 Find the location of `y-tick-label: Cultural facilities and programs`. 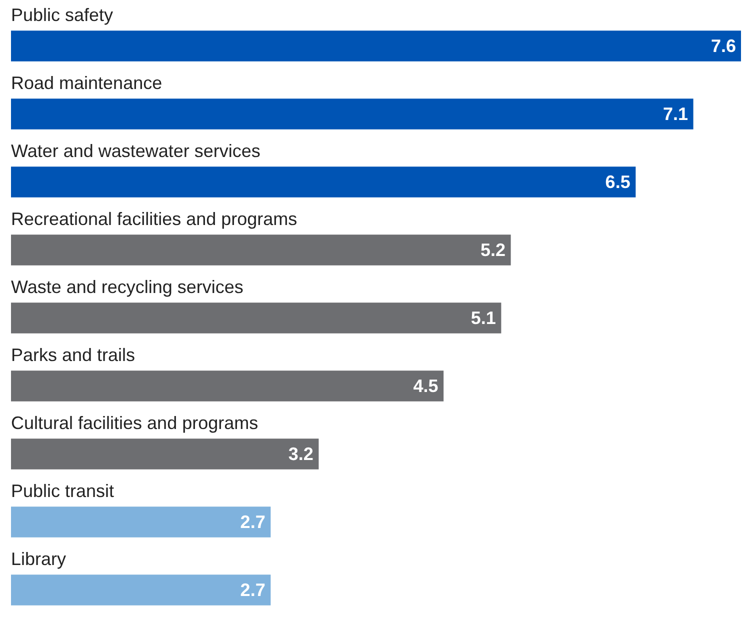

y-tick-label: Cultural facilities and programs is located at coordinates (134, 422).